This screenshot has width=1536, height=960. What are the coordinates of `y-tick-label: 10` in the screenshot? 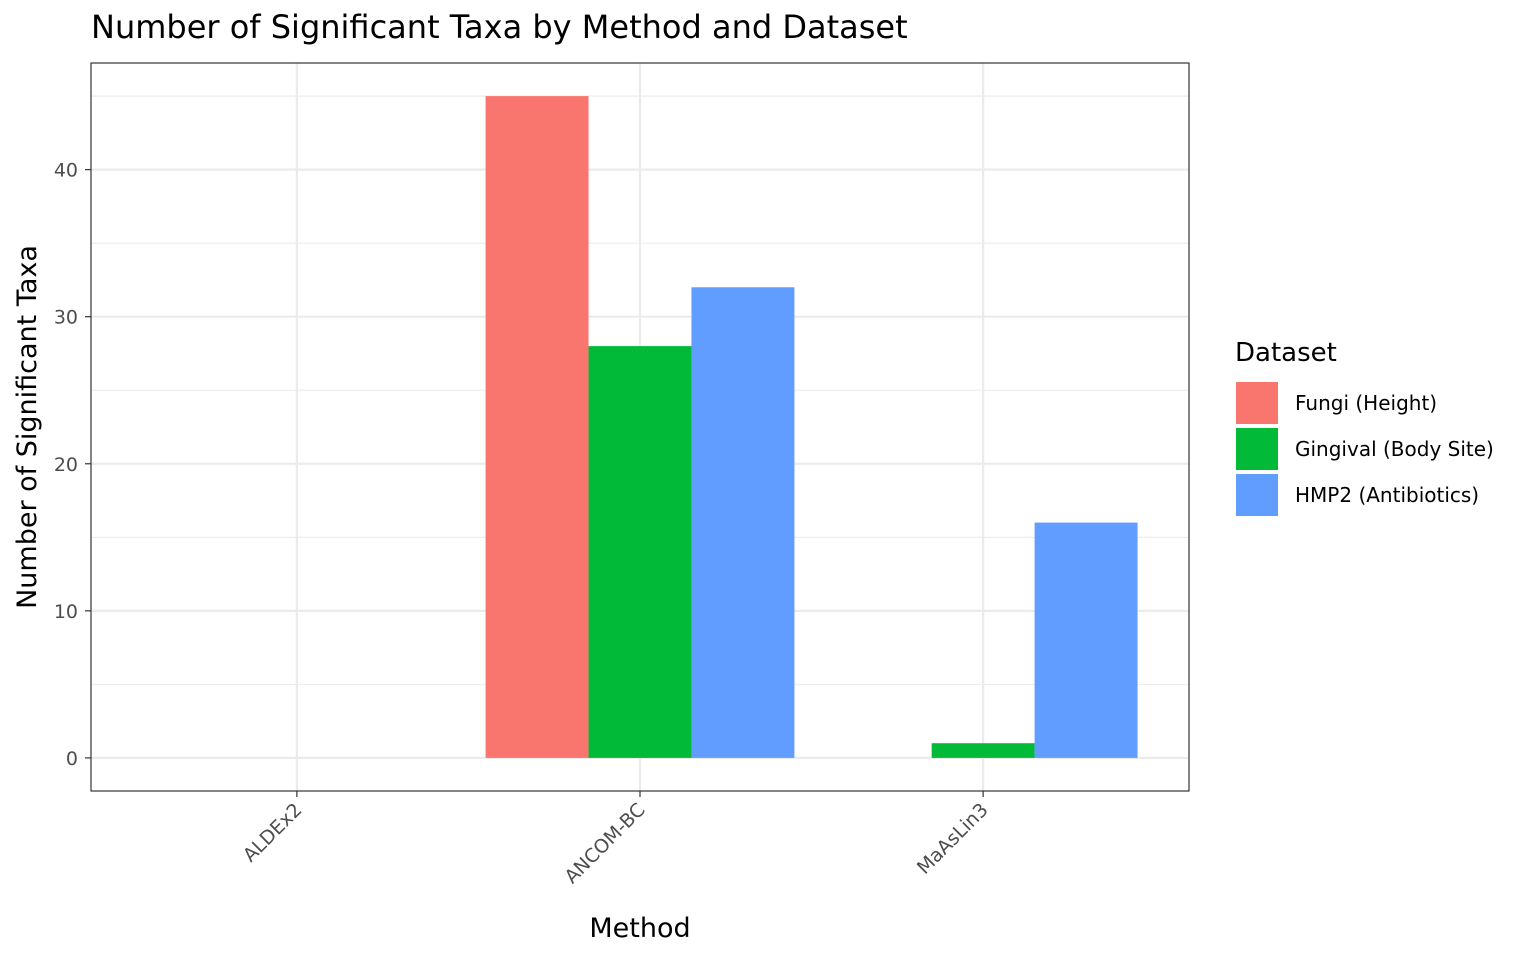 It's located at (66, 612).